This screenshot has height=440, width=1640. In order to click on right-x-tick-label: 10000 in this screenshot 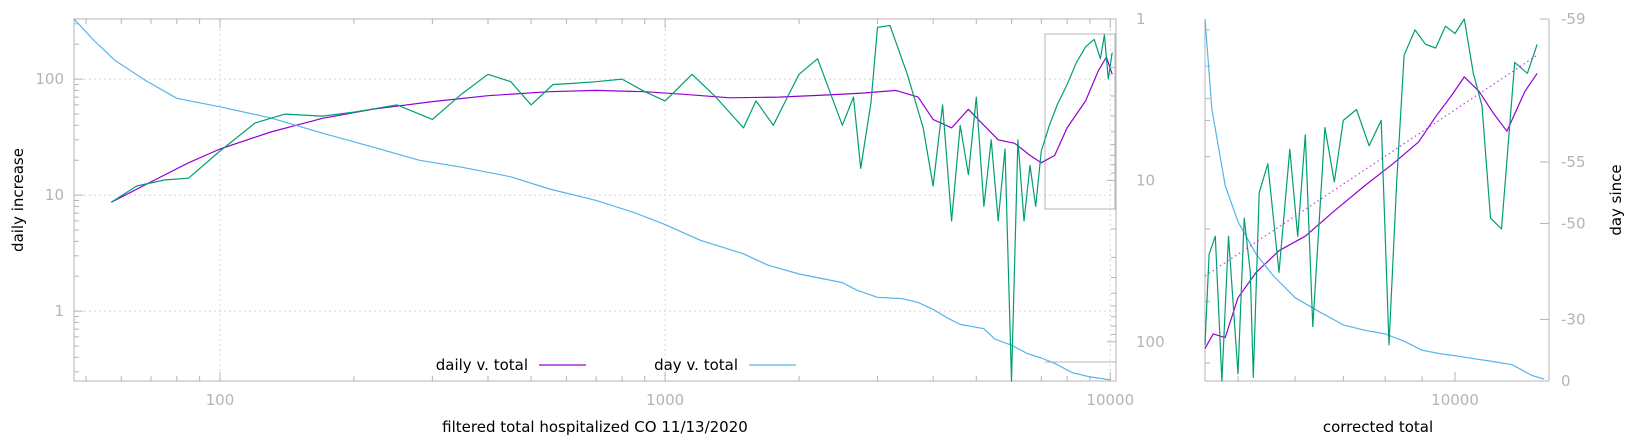, I will do `click(1455, 400)`.